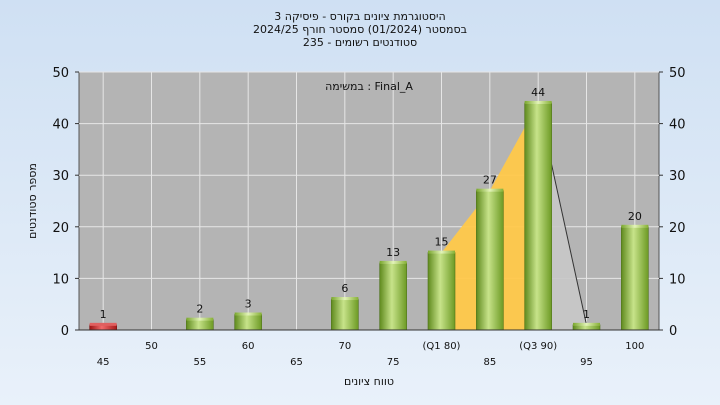  I want to click on y-tick-label-right: 50, so click(677, 73).